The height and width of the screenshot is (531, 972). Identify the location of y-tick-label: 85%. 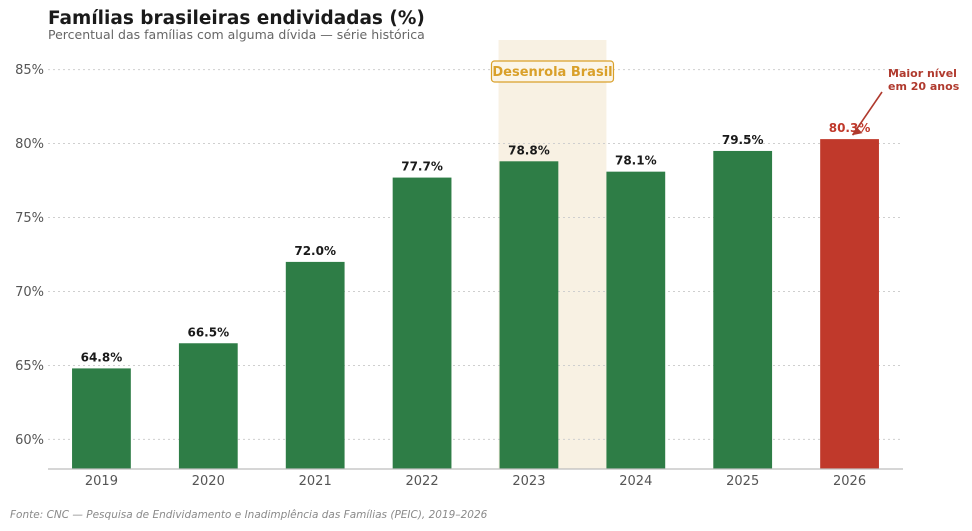
(29, 70).